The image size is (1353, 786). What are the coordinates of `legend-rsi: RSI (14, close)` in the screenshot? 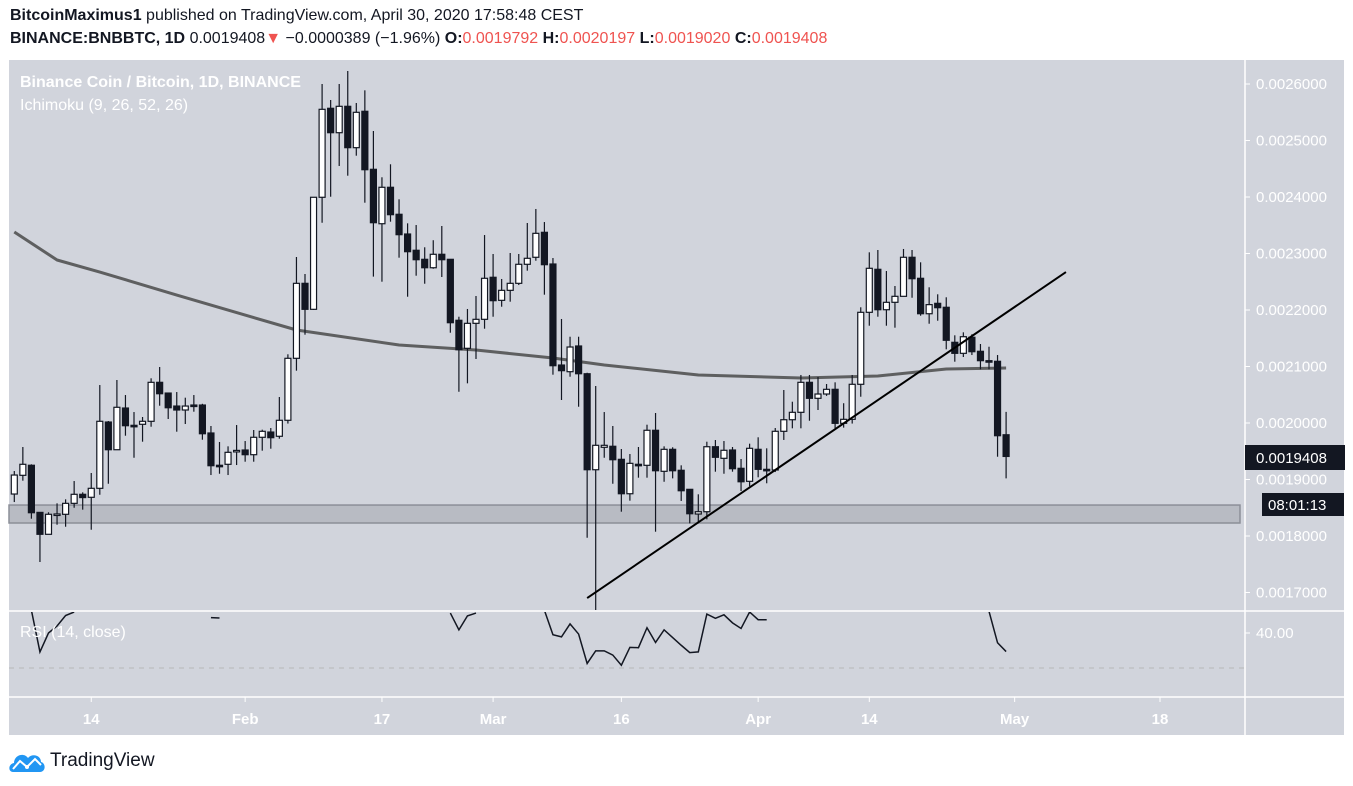 It's located at (73, 632).